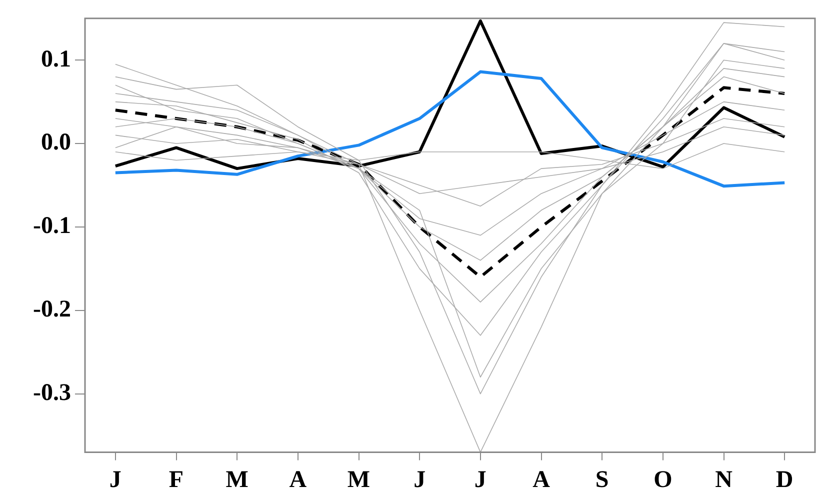 Image resolution: width=827 pixels, height=501 pixels. What do you see at coordinates (176, 479) in the screenshot?
I see `x-tick-label: F` at bounding box center [176, 479].